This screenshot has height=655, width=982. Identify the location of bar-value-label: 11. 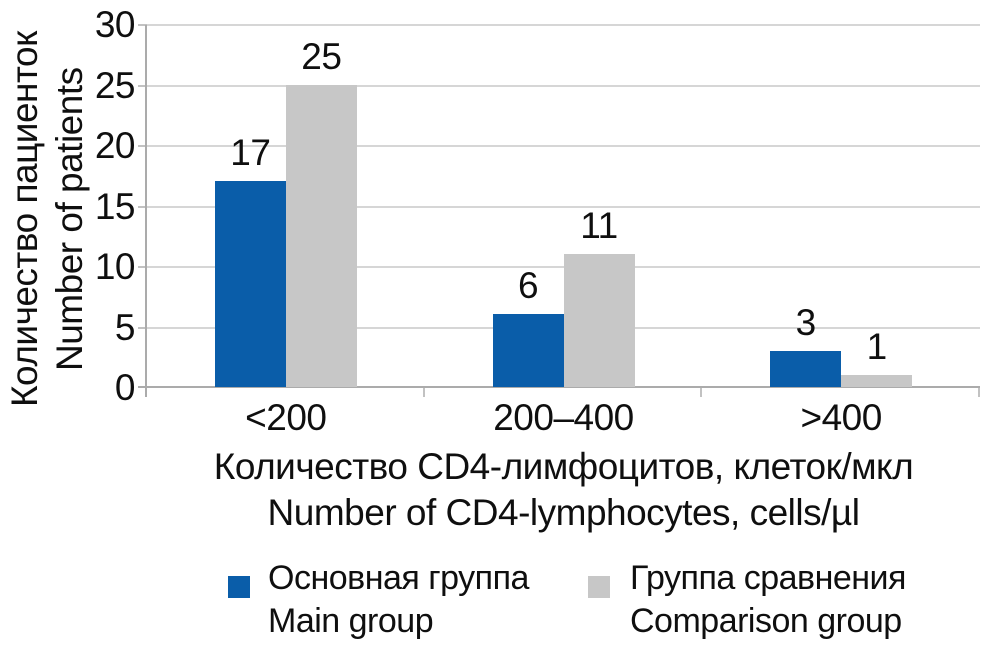
(599, 225).